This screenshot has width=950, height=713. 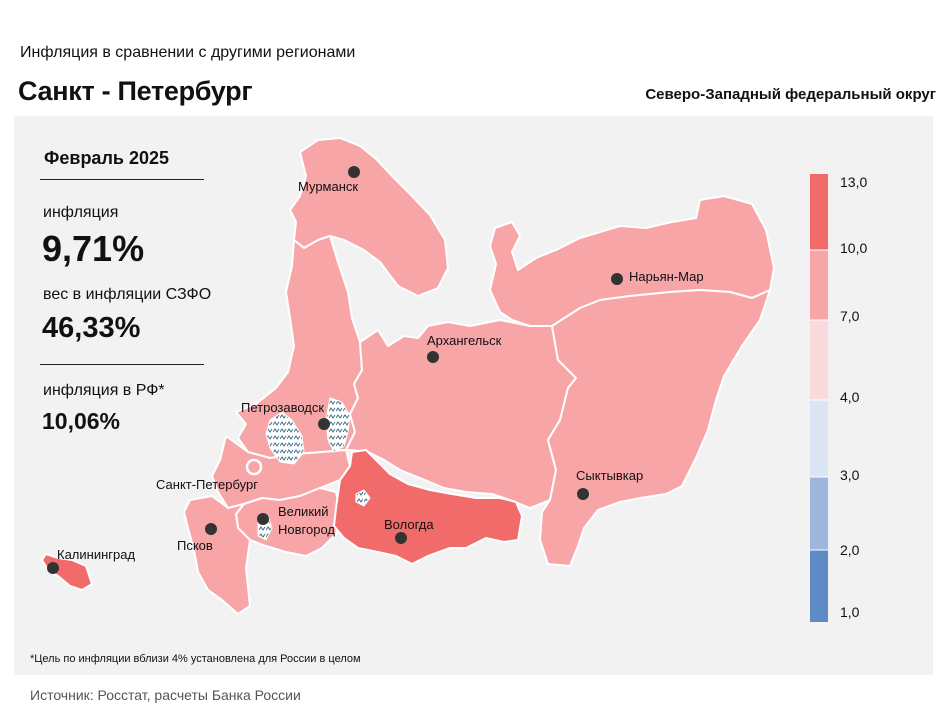 I want to click on lake-ladoga, so click(x=285, y=438).